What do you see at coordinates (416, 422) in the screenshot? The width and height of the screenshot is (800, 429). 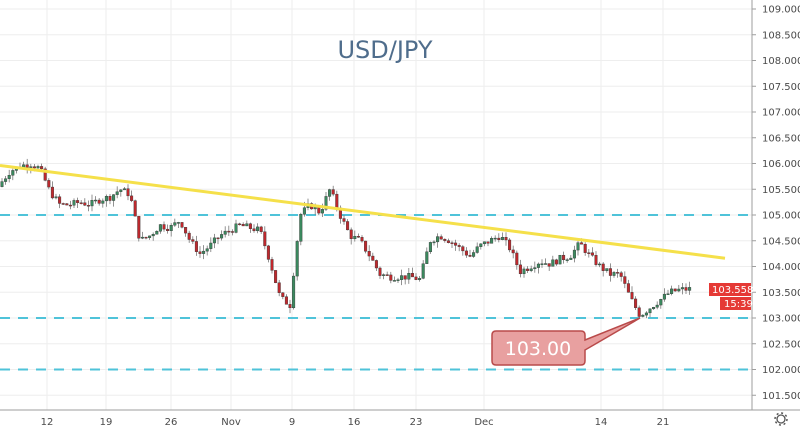 I see `time-tick-label: 23` at bounding box center [416, 422].